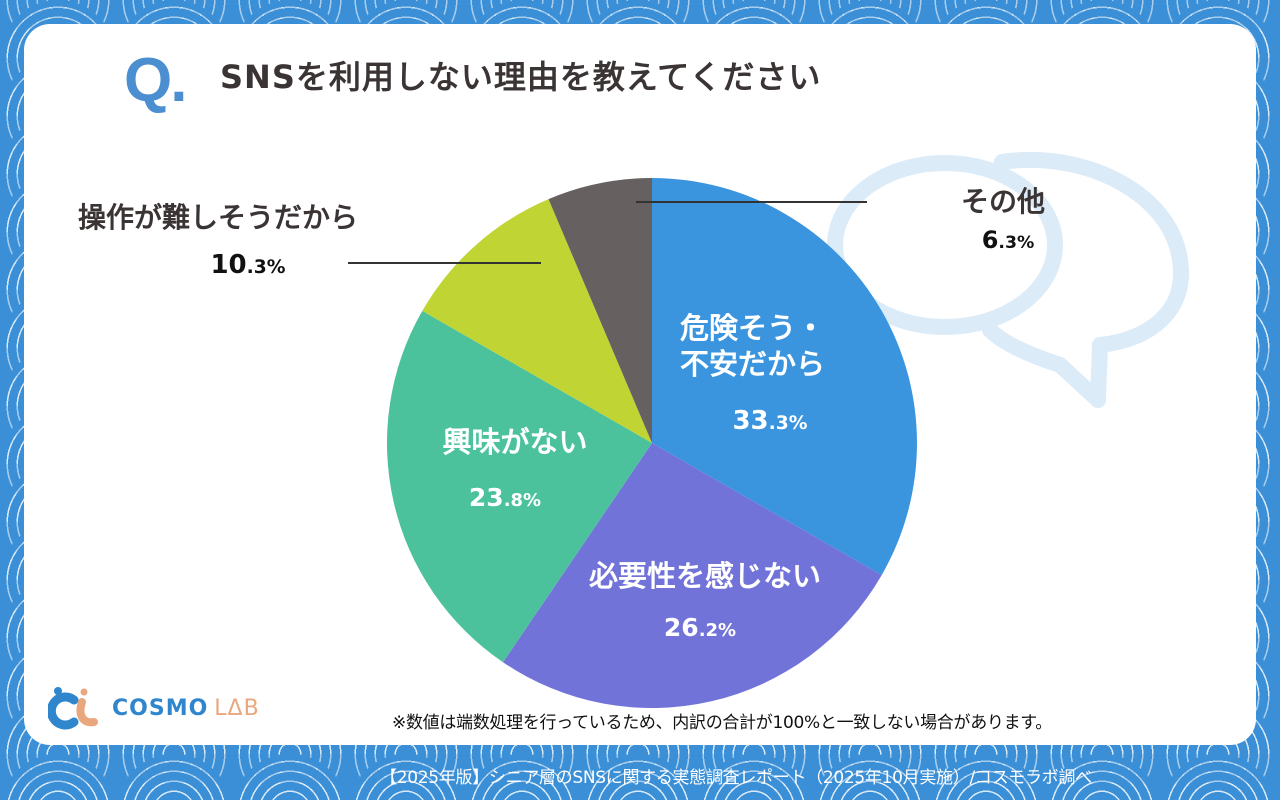 The image size is (1280, 800). Describe the element at coordinates (73, 708) in the screenshot. I see `cosmo-lab-logo-icon` at that location.